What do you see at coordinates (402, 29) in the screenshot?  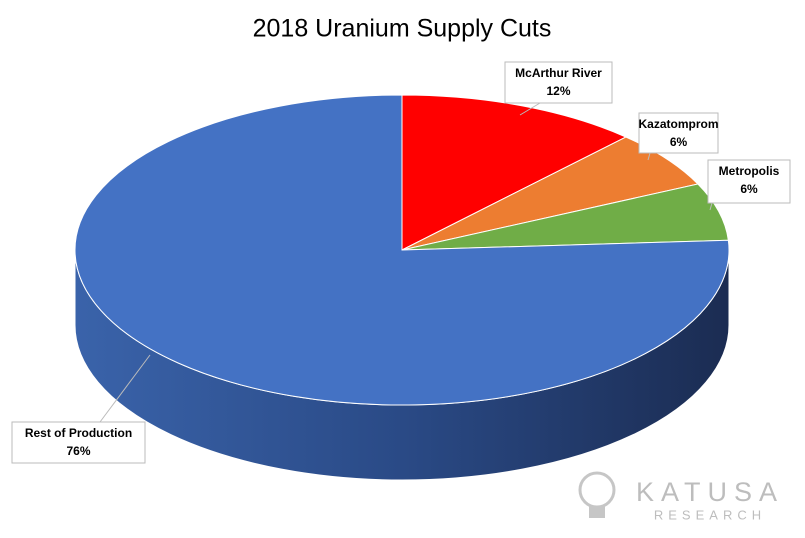 I see `chart-title: 2018 Uranium Supply Cuts` at bounding box center [402, 29].